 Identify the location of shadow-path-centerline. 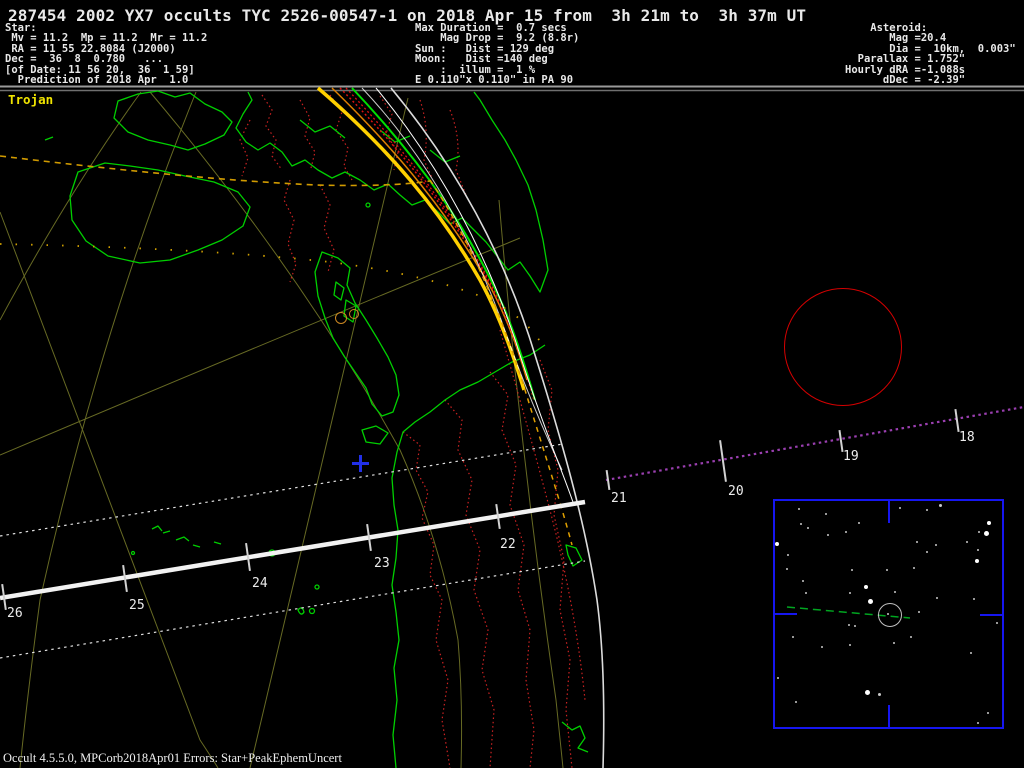
(293, 550).